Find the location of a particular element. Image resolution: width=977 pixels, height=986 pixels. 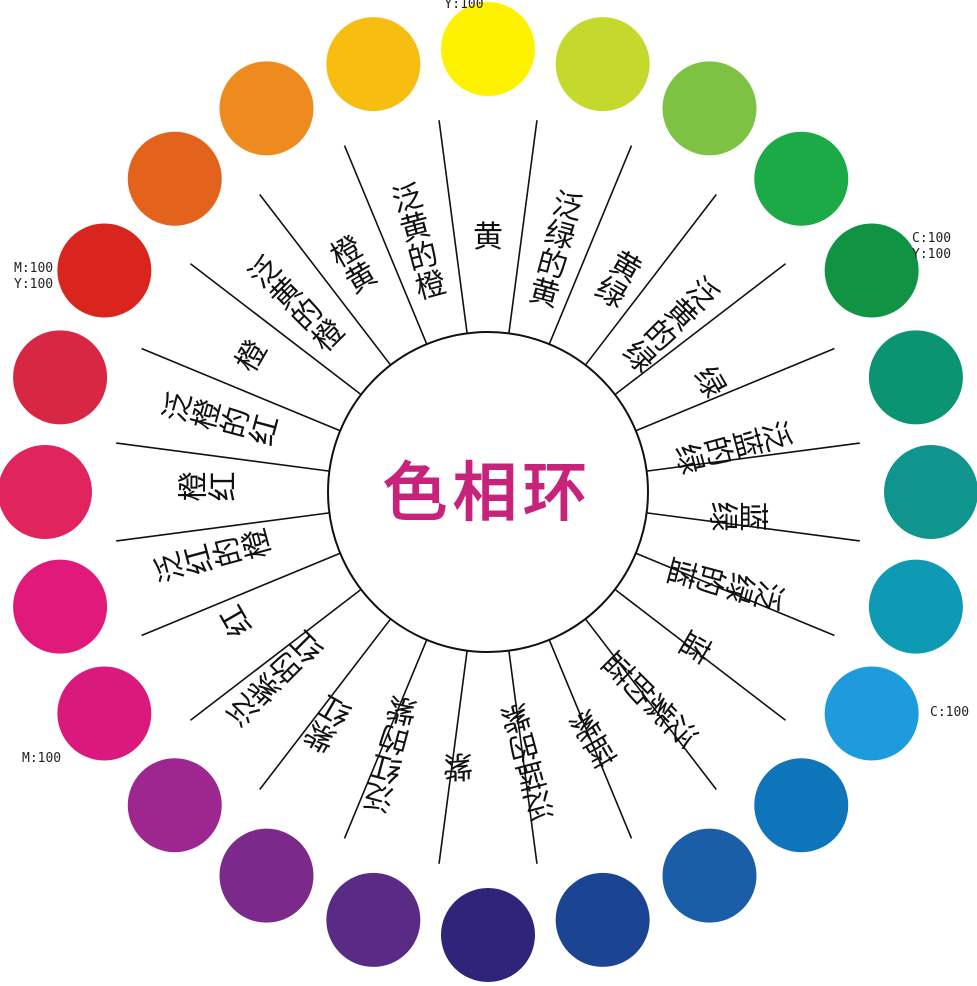

segment-label-text: 蓝紫 is located at coordinates (592, 737).